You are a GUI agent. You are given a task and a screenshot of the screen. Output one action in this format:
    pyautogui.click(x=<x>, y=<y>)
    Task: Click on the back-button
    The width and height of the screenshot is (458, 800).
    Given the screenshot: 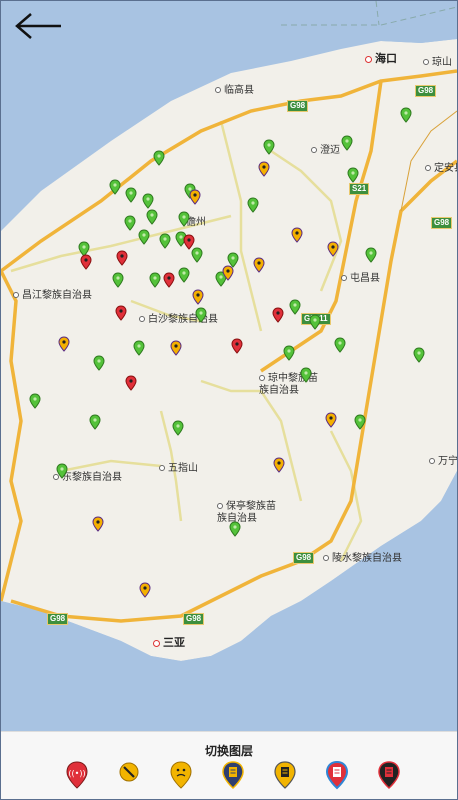 What is the action you would take?
    pyautogui.click(x=38, y=26)
    